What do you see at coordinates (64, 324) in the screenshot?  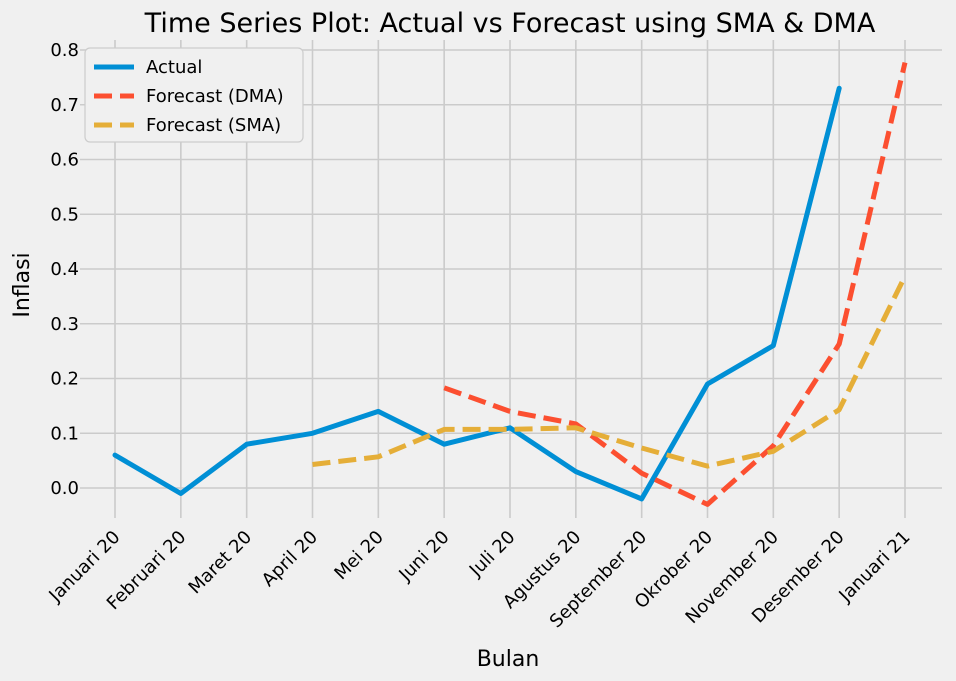 I see `y-tick-label: 0.3` at bounding box center [64, 324].